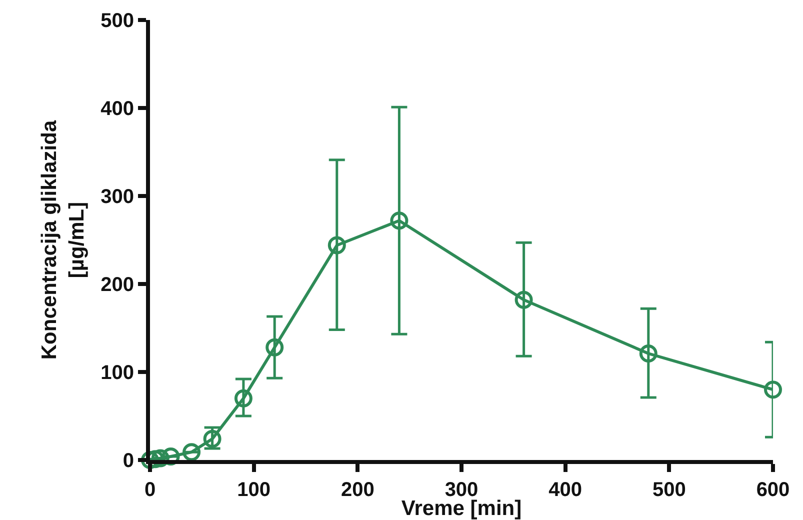 The height and width of the screenshot is (520, 803). I want to click on y-tick-label: 400, so click(117, 109).